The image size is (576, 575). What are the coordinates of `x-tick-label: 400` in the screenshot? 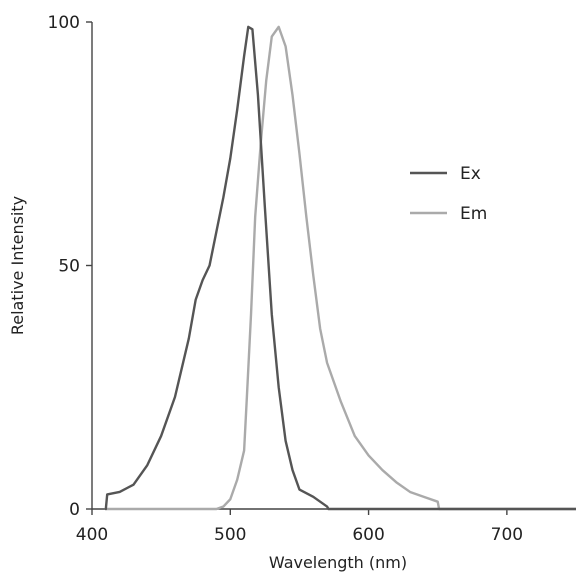 It's located at (92, 535).